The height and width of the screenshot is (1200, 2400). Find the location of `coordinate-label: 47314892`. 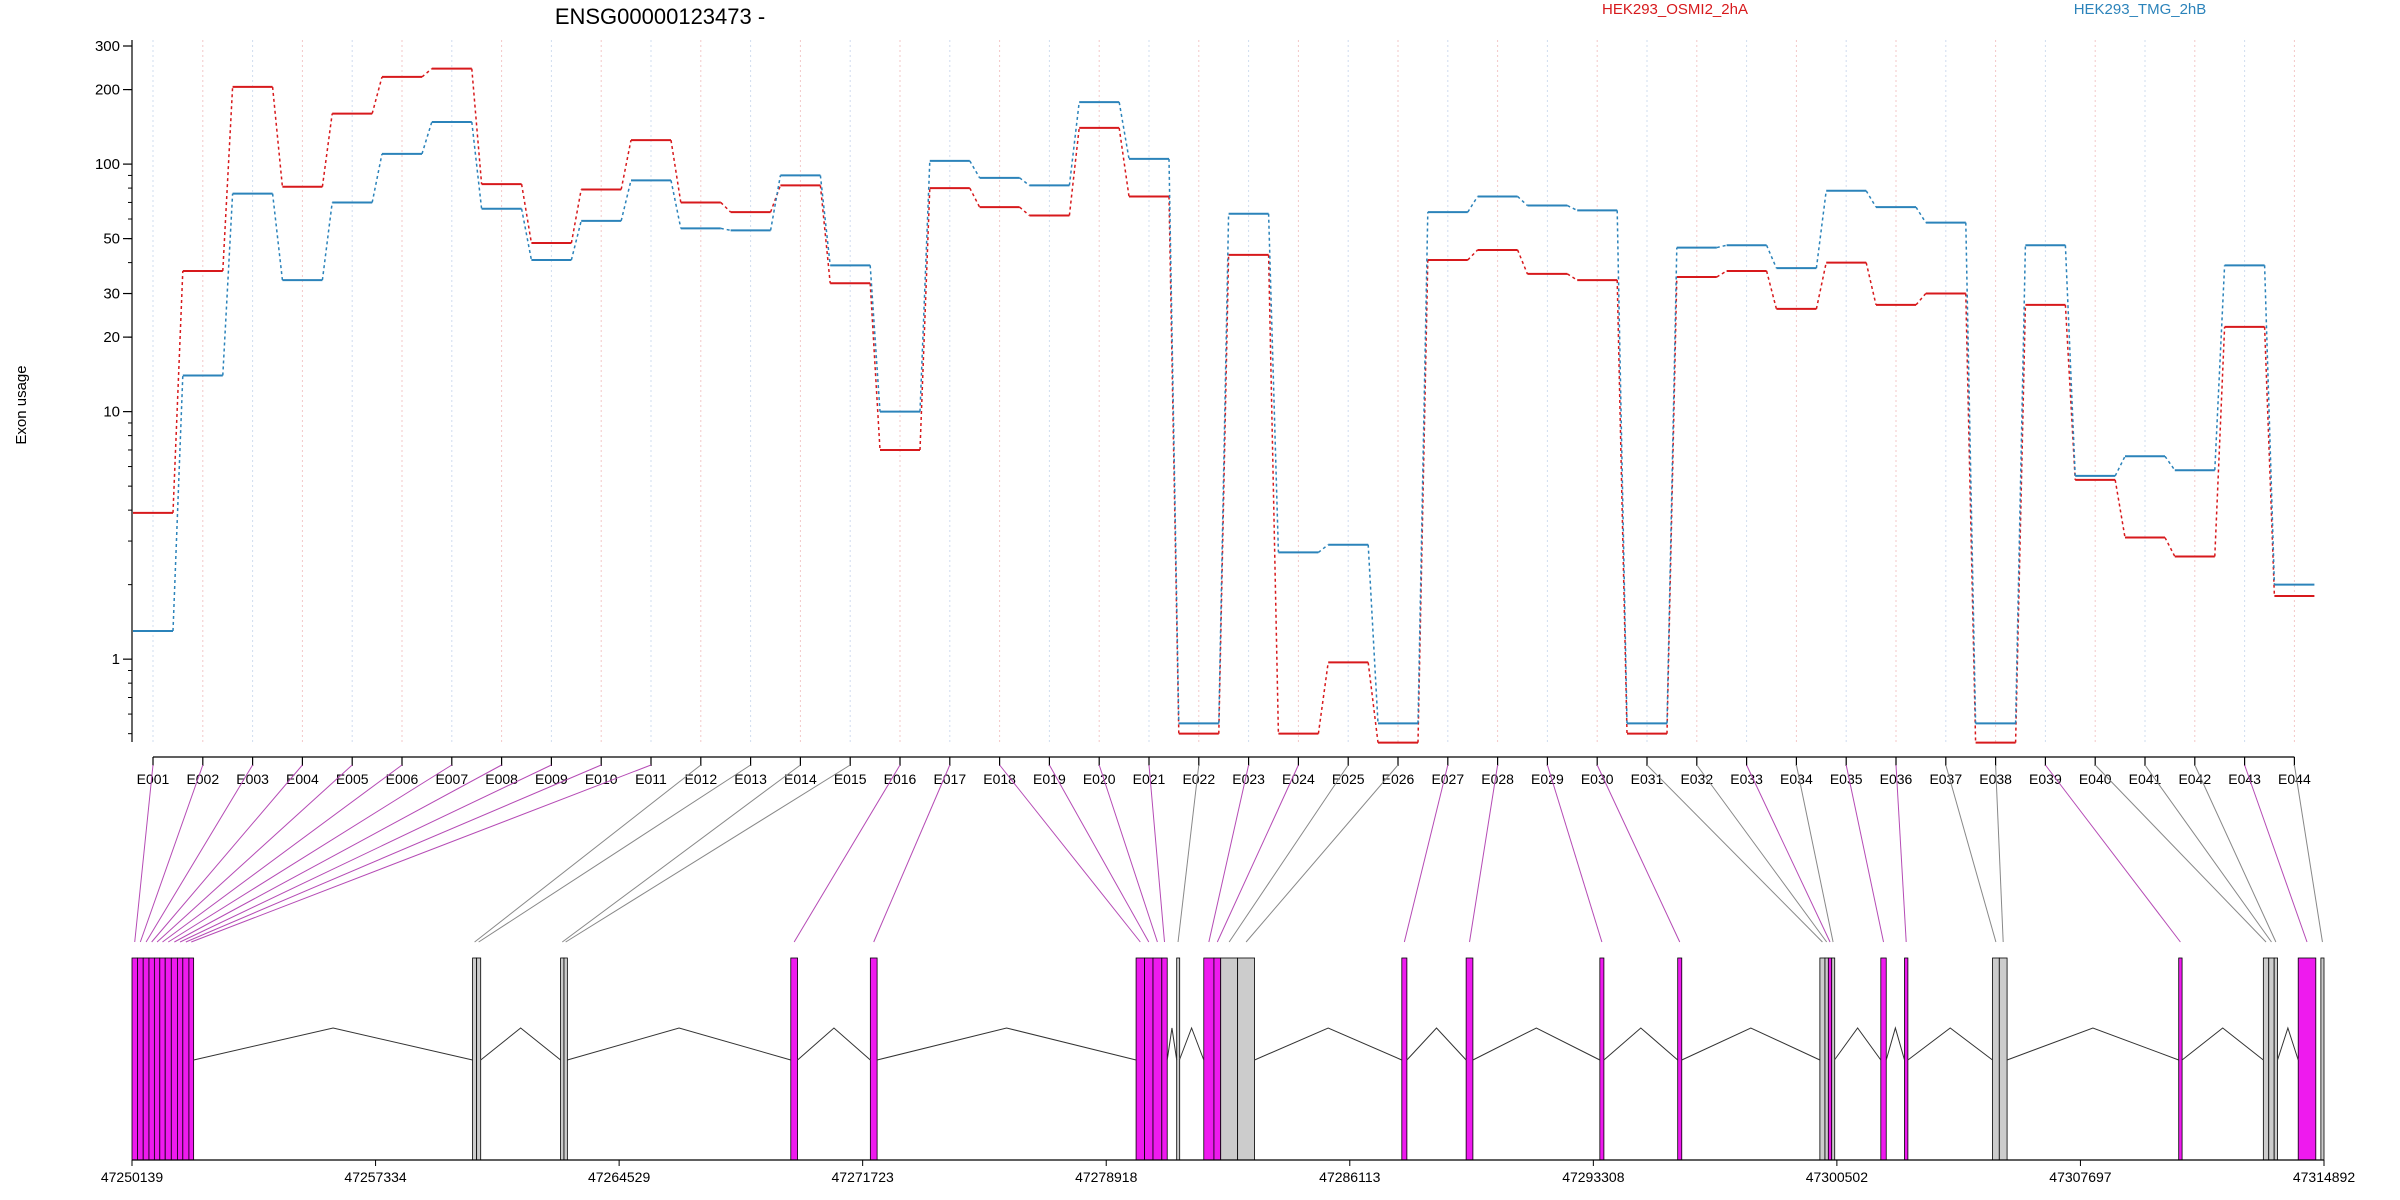

coordinate-label: 47314892 is located at coordinates (2324, 1177).